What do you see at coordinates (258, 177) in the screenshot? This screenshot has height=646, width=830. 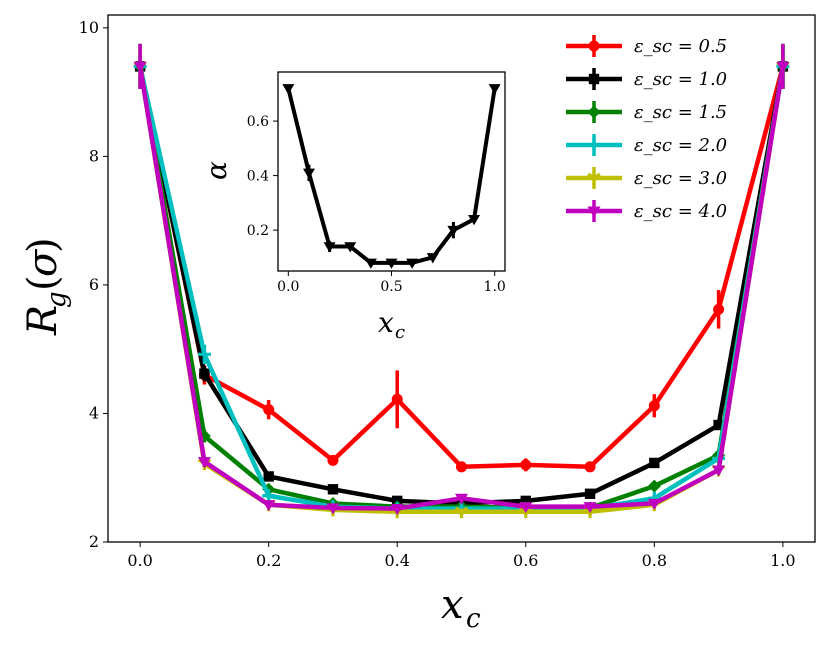 I see `y-tick-label: 0.4` at bounding box center [258, 177].